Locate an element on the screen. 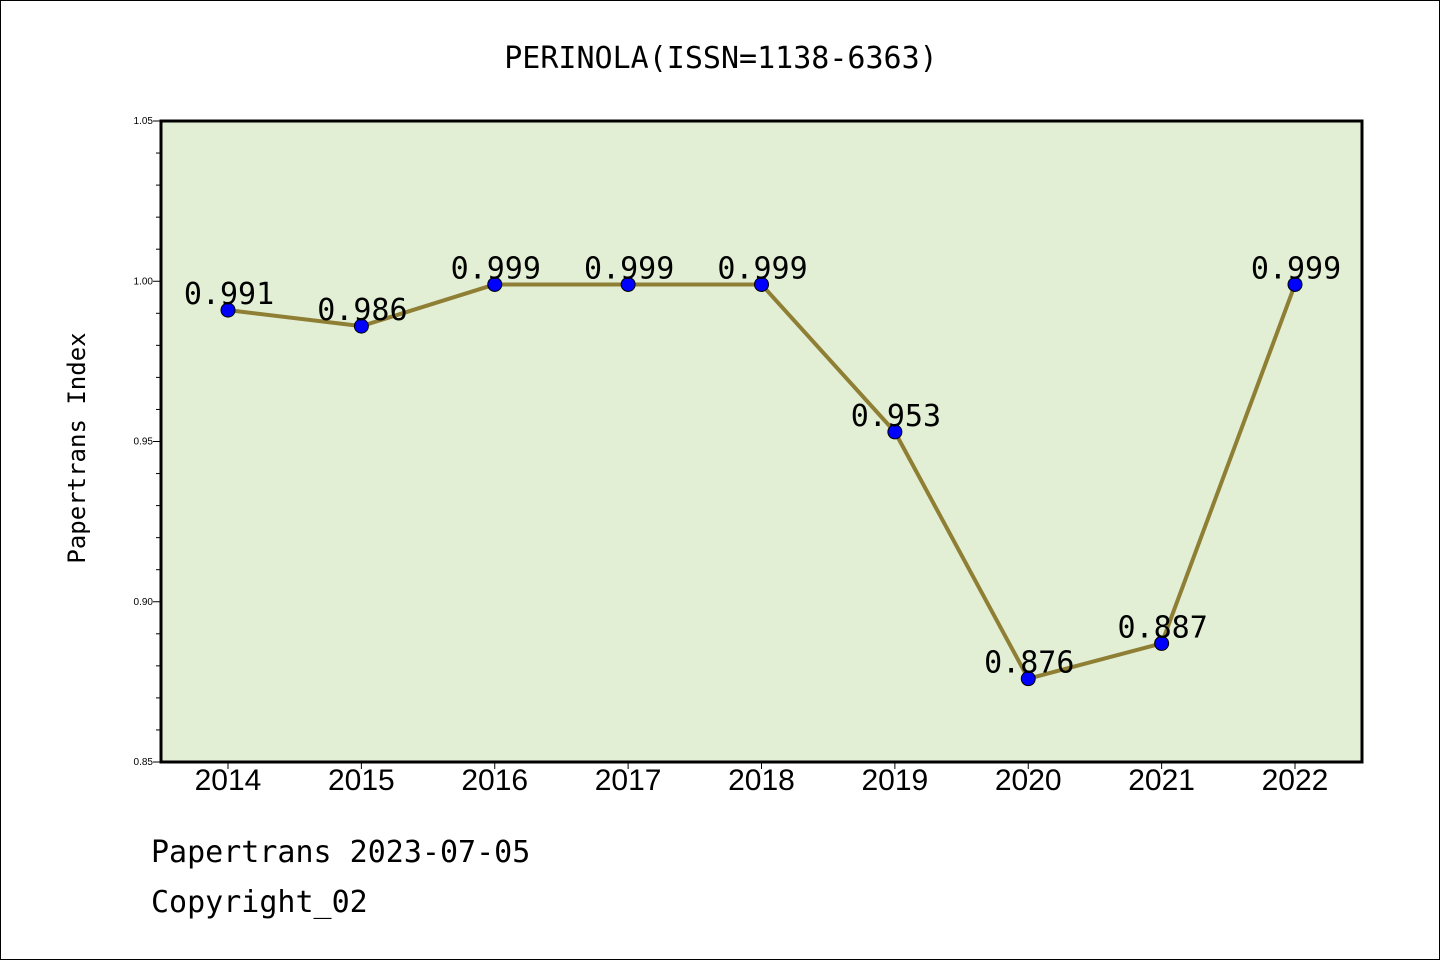 The height and width of the screenshot is (961, 1440). y-tick-label: 1.00 is located at coordinates (144, 281).